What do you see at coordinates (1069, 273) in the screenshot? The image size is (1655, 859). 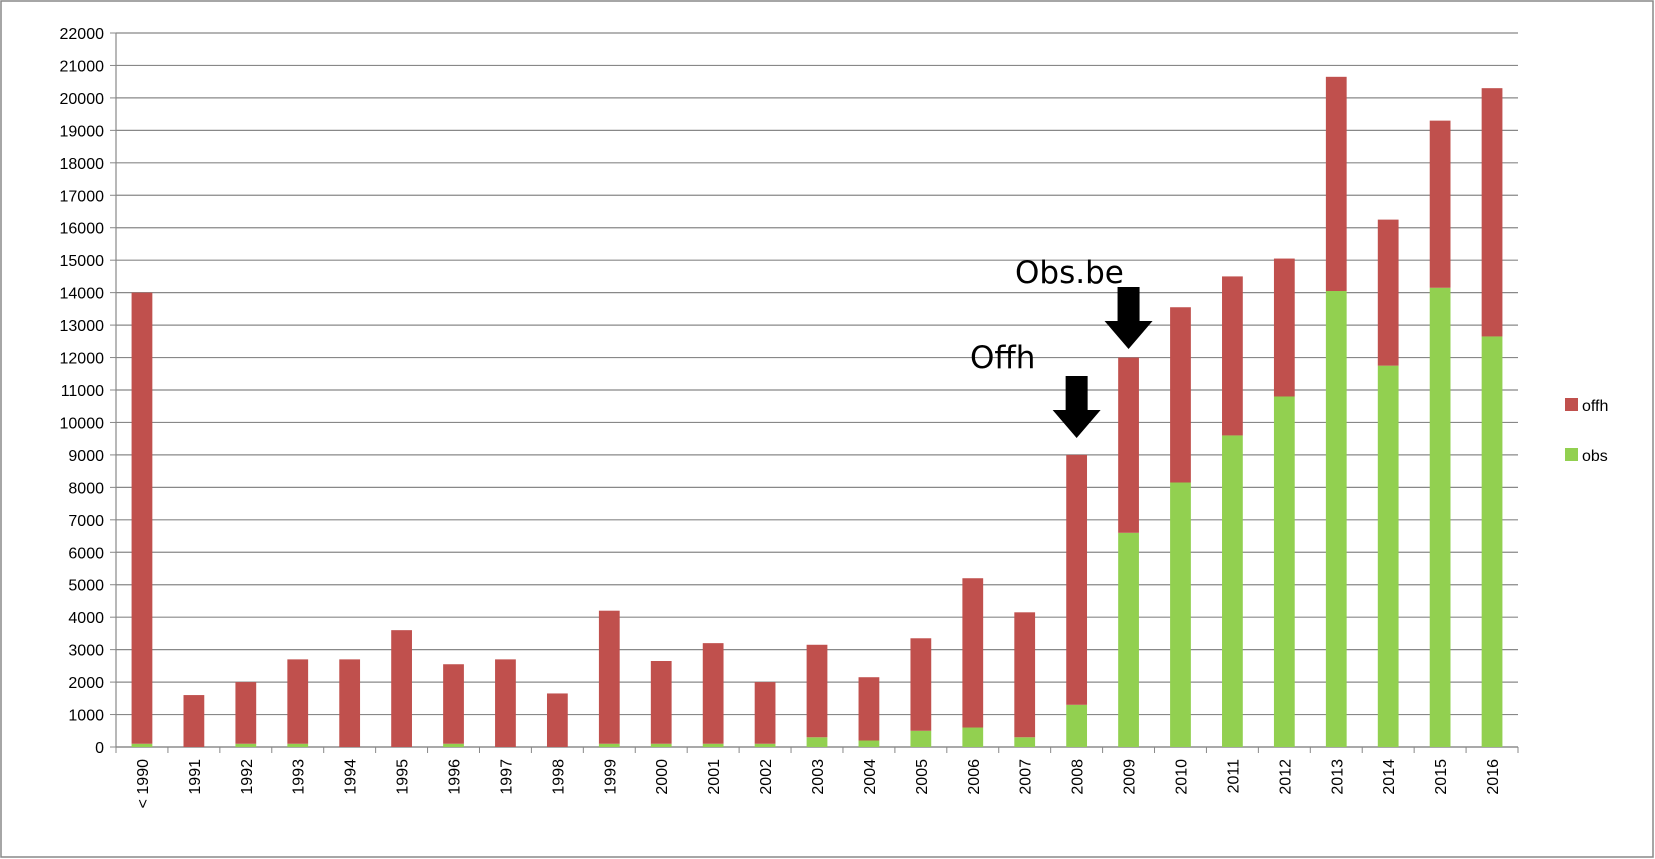 I see `annotation: Obs.be` at bounding box center [1069, 273].